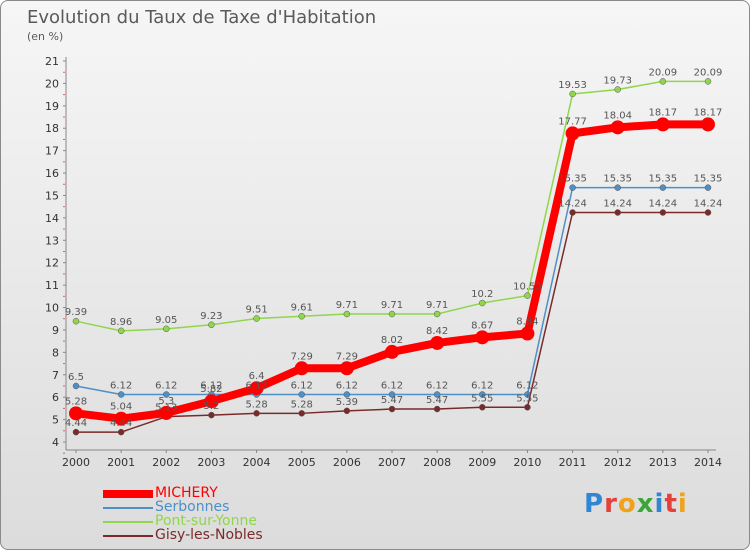  I want to click on data-label: 9.51, so click(256, 310).